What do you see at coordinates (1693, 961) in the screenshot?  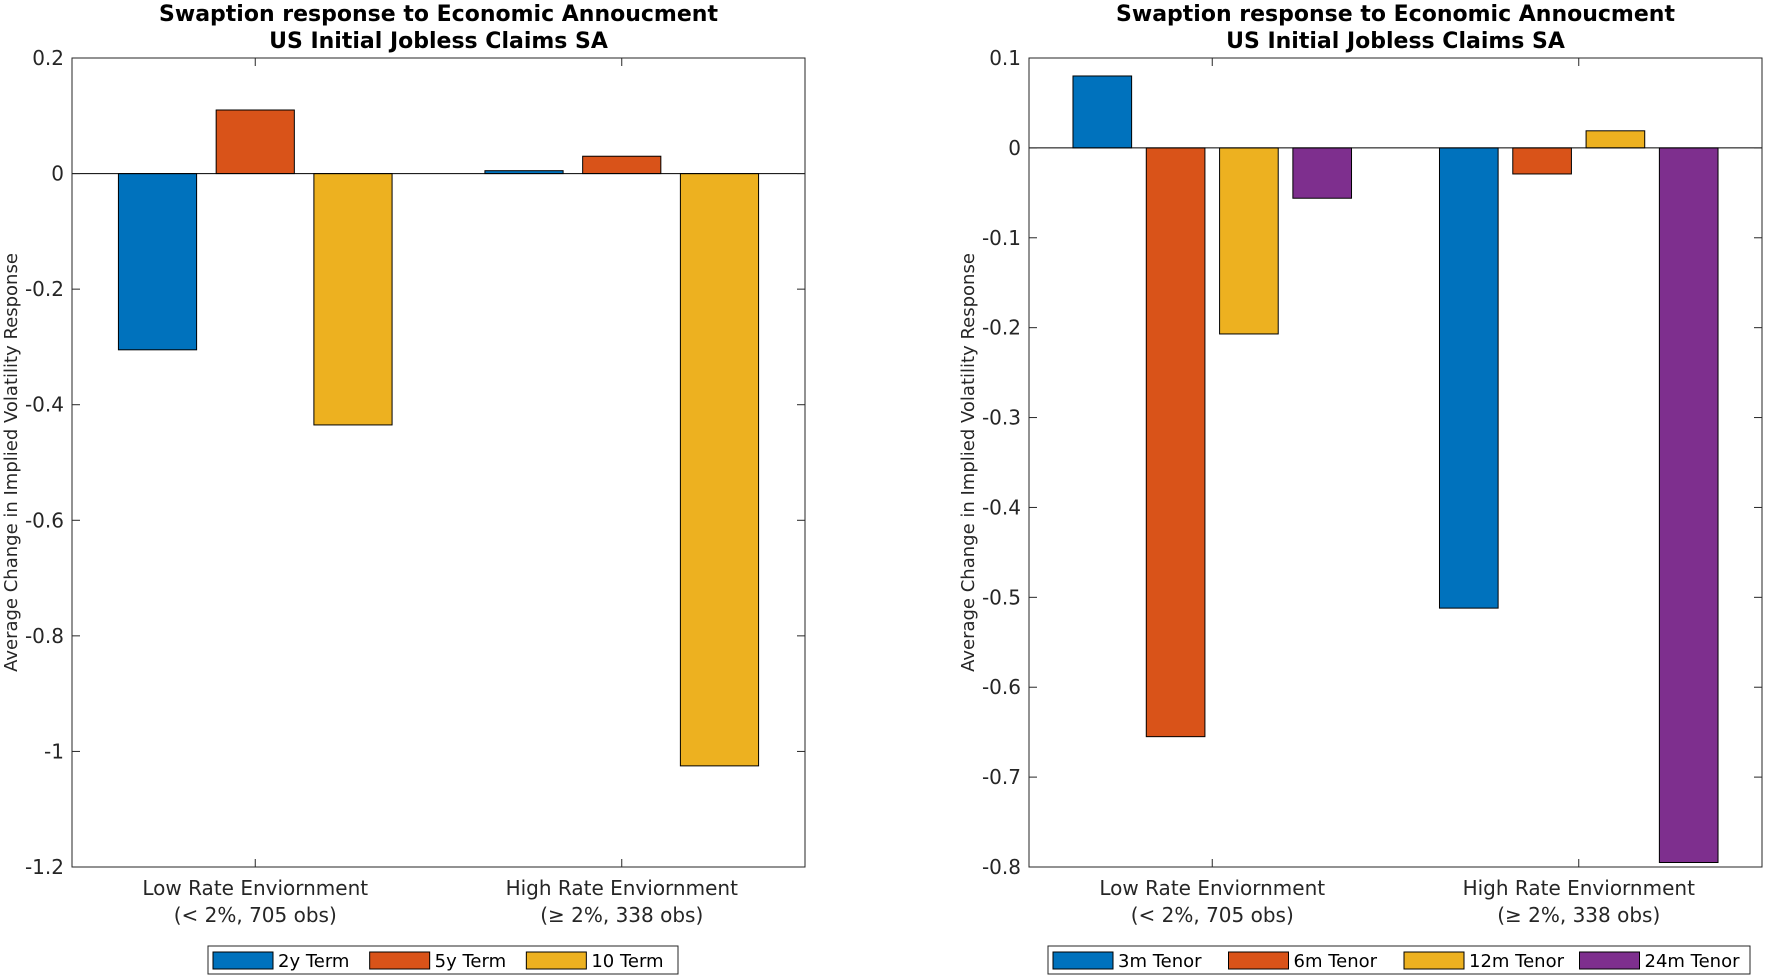 I see `legend-entry-label: 24m Tenor` at bounding box center [1693, 961].